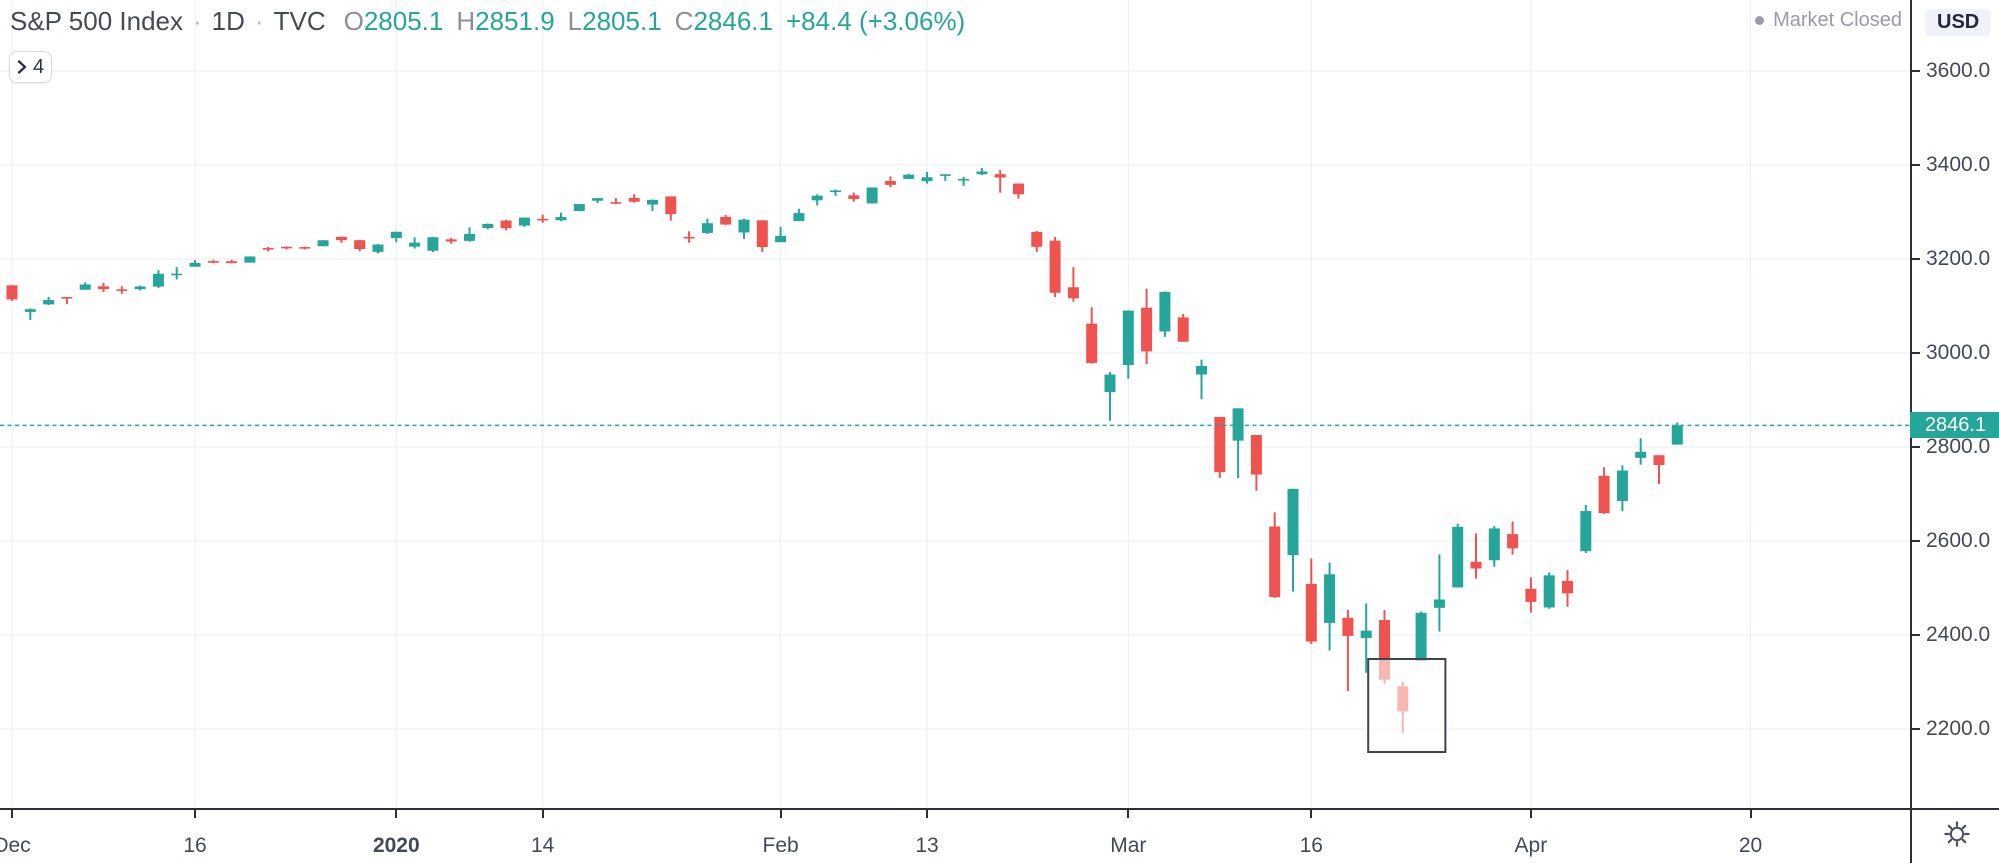 The height and width of the screenshot is (863, 1999). What do you see at coordinates (1958, 164) in the screenshot?
I see `price-axis-label: 3400.0` at bounding box center [1958, 164].